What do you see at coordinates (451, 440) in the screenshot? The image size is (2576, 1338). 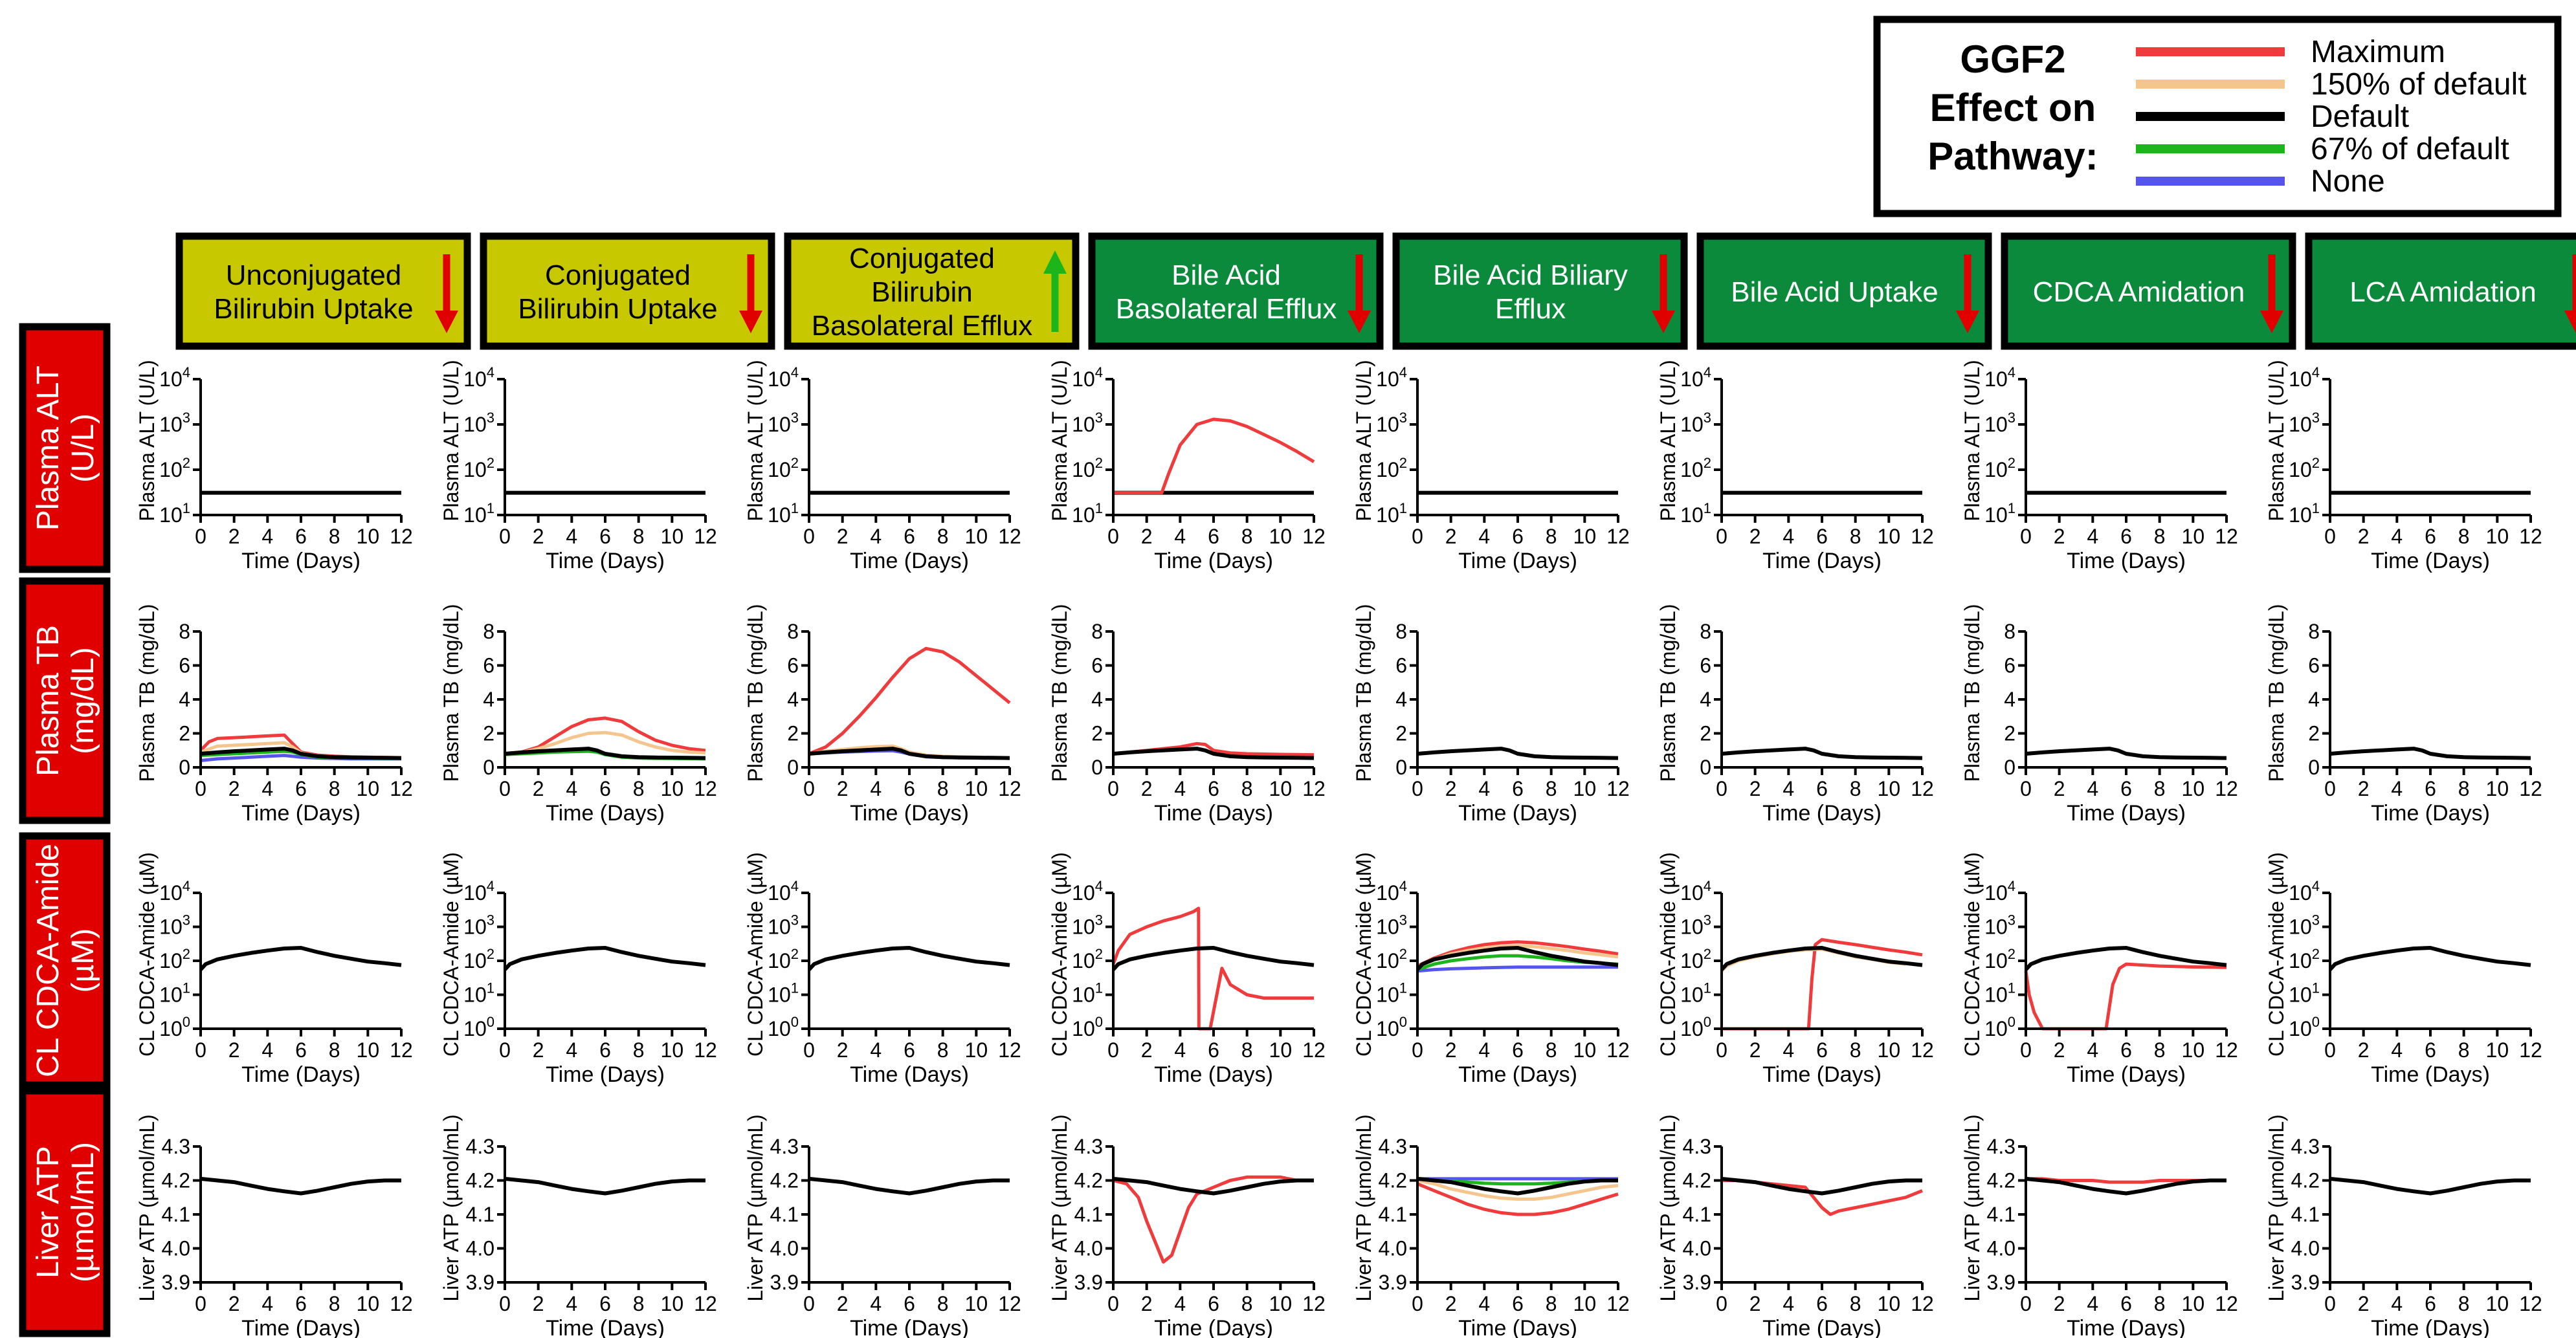 I see `y-axis-label: Plasma ALT (U/L)` at bounding box center [451, 440].